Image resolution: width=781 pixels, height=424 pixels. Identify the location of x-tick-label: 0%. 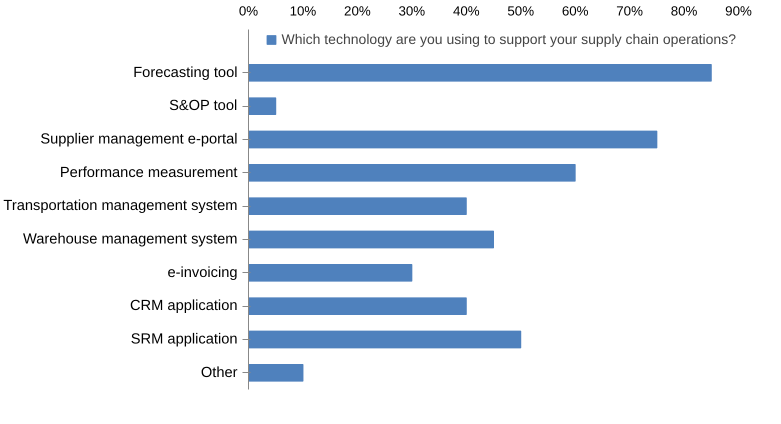
(248, 11).